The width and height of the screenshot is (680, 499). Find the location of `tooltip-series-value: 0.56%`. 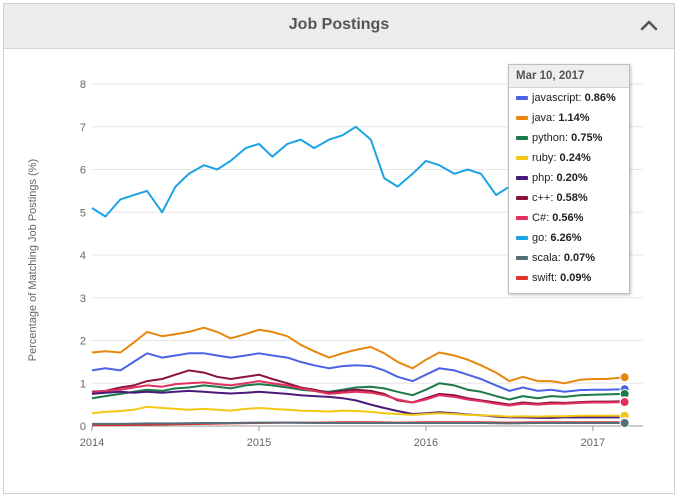

tooltip-series-value: 0.56% is located at coordinates (568, 218).